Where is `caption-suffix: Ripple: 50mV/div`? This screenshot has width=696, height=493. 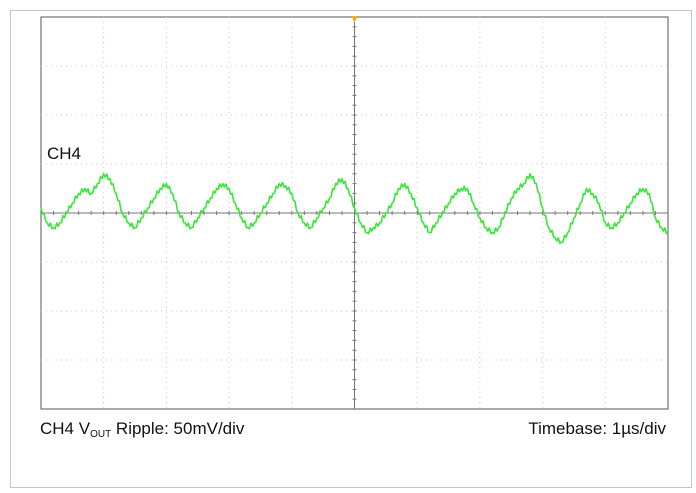
caption-suffix: Ripple: 50mV/div is located at coordinates (178, 428).